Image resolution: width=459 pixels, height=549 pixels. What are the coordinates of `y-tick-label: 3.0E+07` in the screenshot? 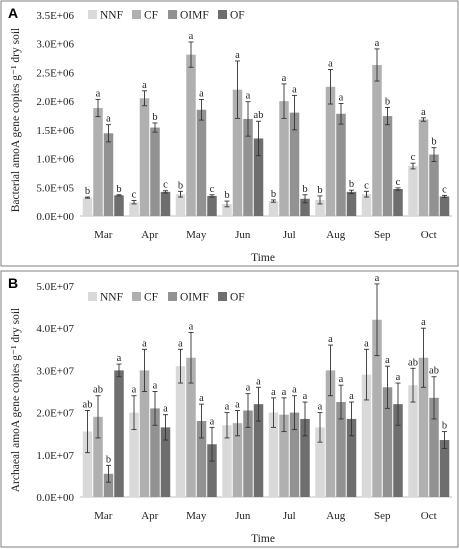 It's located at (55, 371).